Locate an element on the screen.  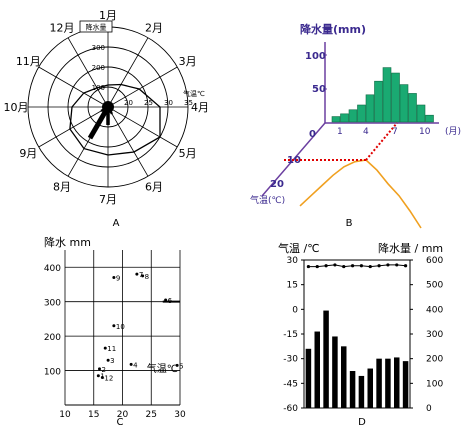
precip-bars is located at coordinates (382, 95).